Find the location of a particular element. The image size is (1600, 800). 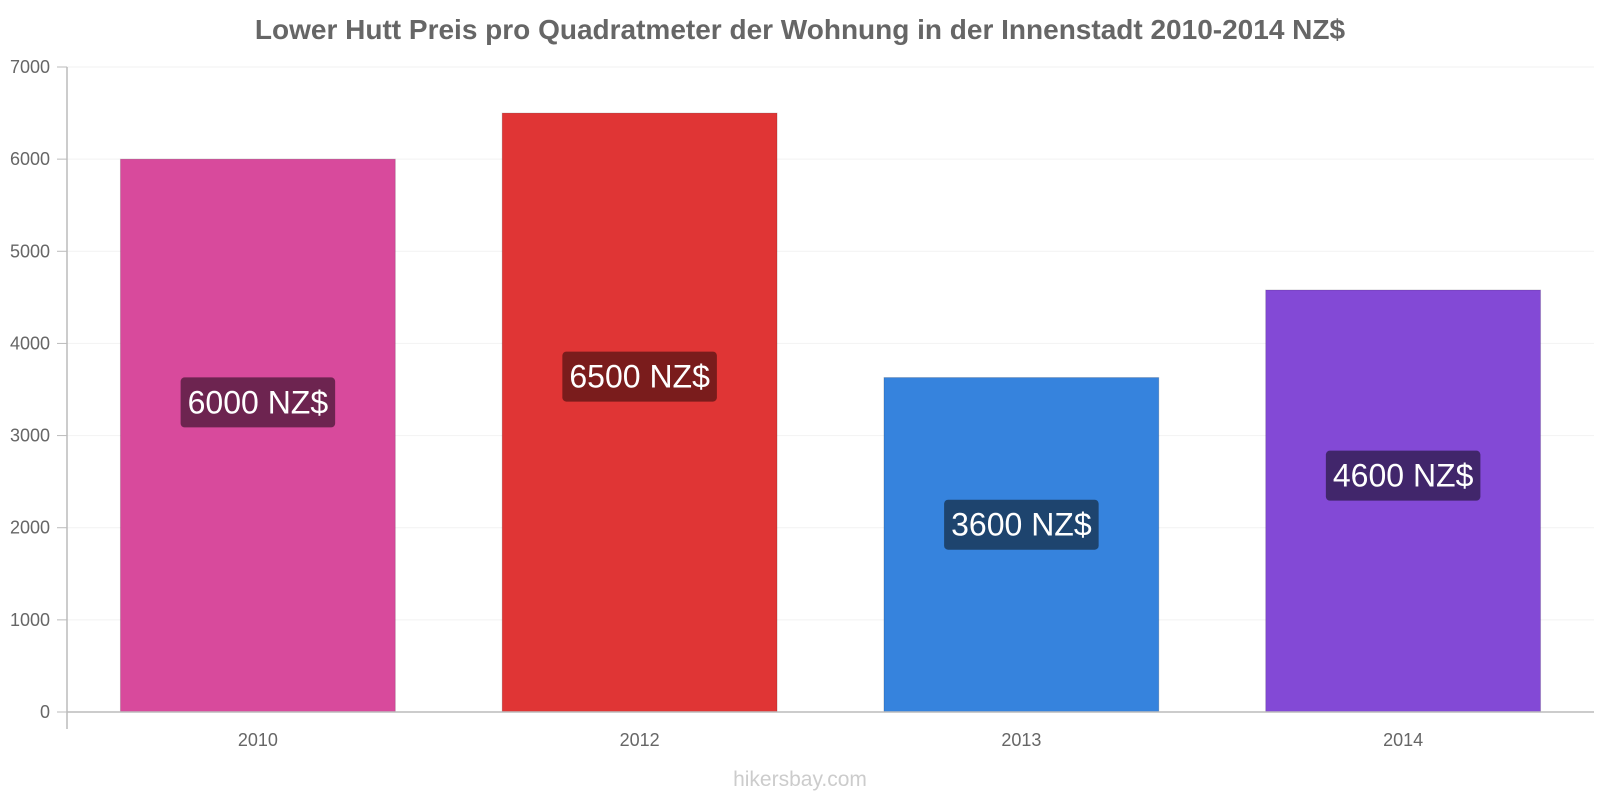

y-tick-label: 4000 is located at coordinates (30, 343).